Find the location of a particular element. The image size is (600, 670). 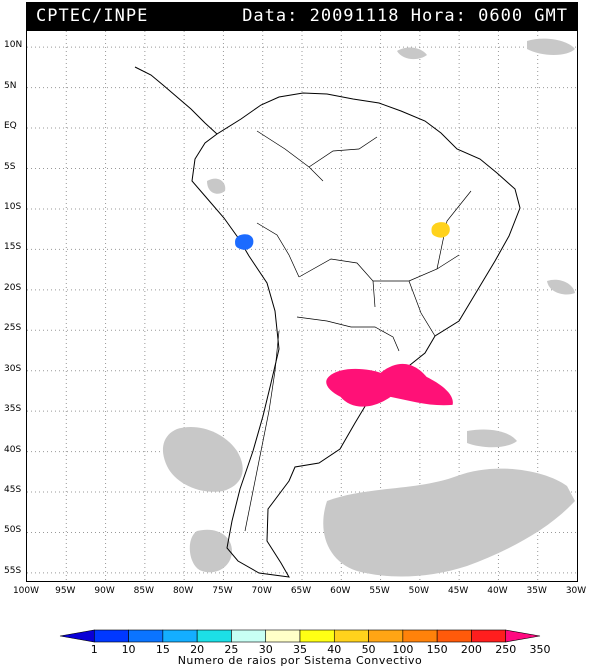

lat-label: EQ is located at coordinates (10, 126).